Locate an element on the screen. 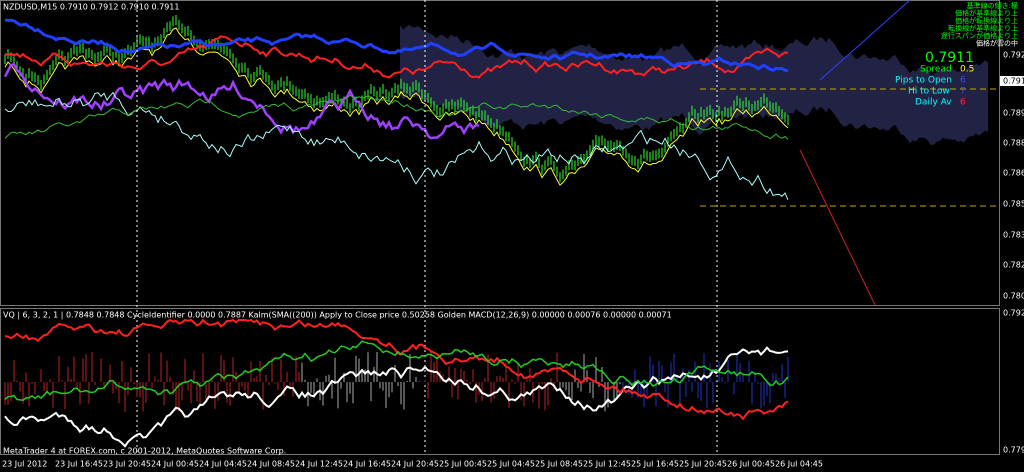 This screenshot has width=1024, height=472. info-line: 価格が雲の中 is located at coordinates (997, 43).